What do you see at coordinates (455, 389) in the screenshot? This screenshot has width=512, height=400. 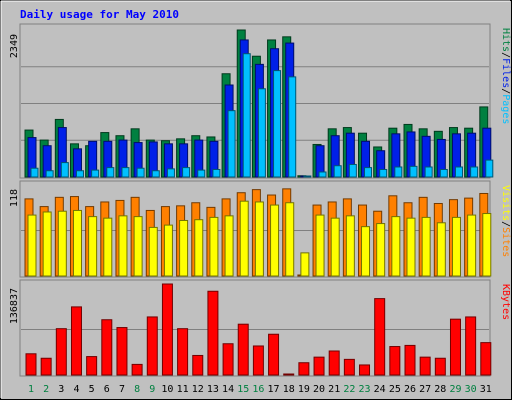 I see `x-tick-label-29: 29` at bounding box center [455, 389].